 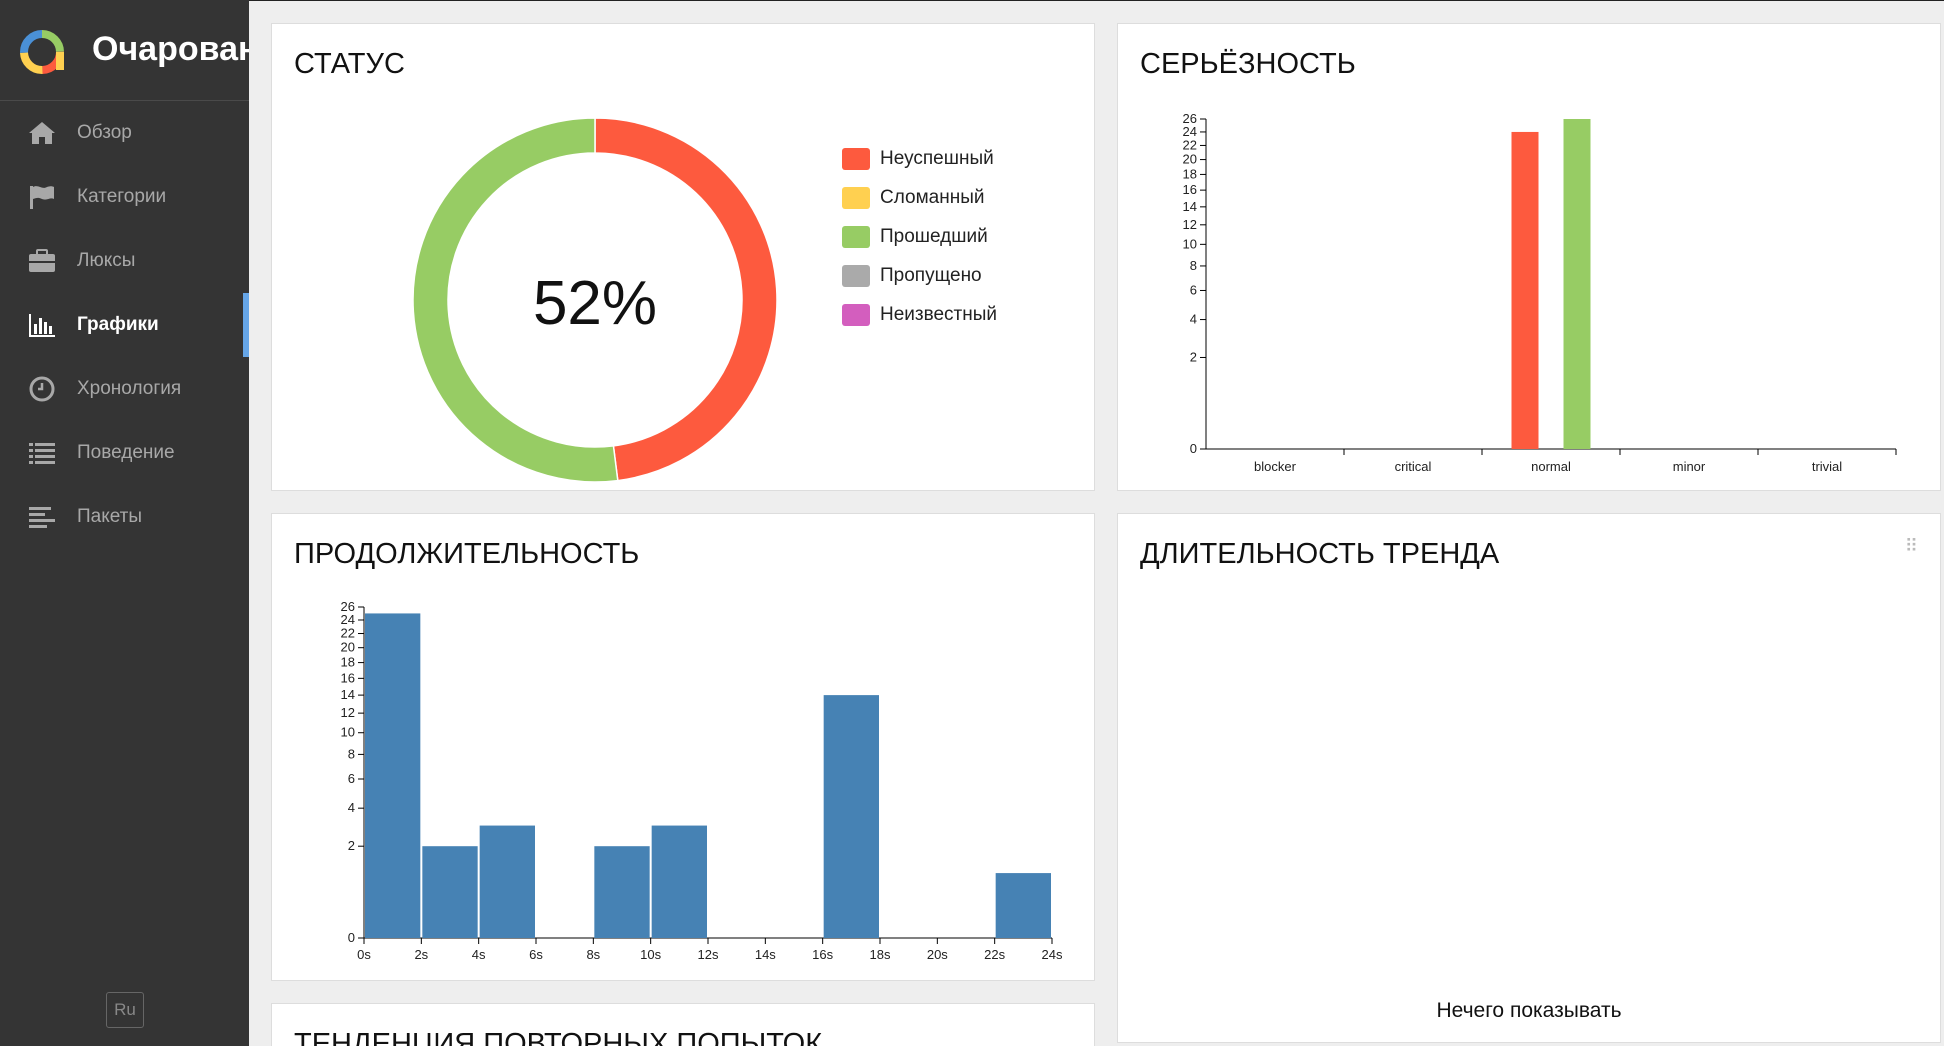 I want to click on legend-label: Пропущено, so click(x=931, y=275).